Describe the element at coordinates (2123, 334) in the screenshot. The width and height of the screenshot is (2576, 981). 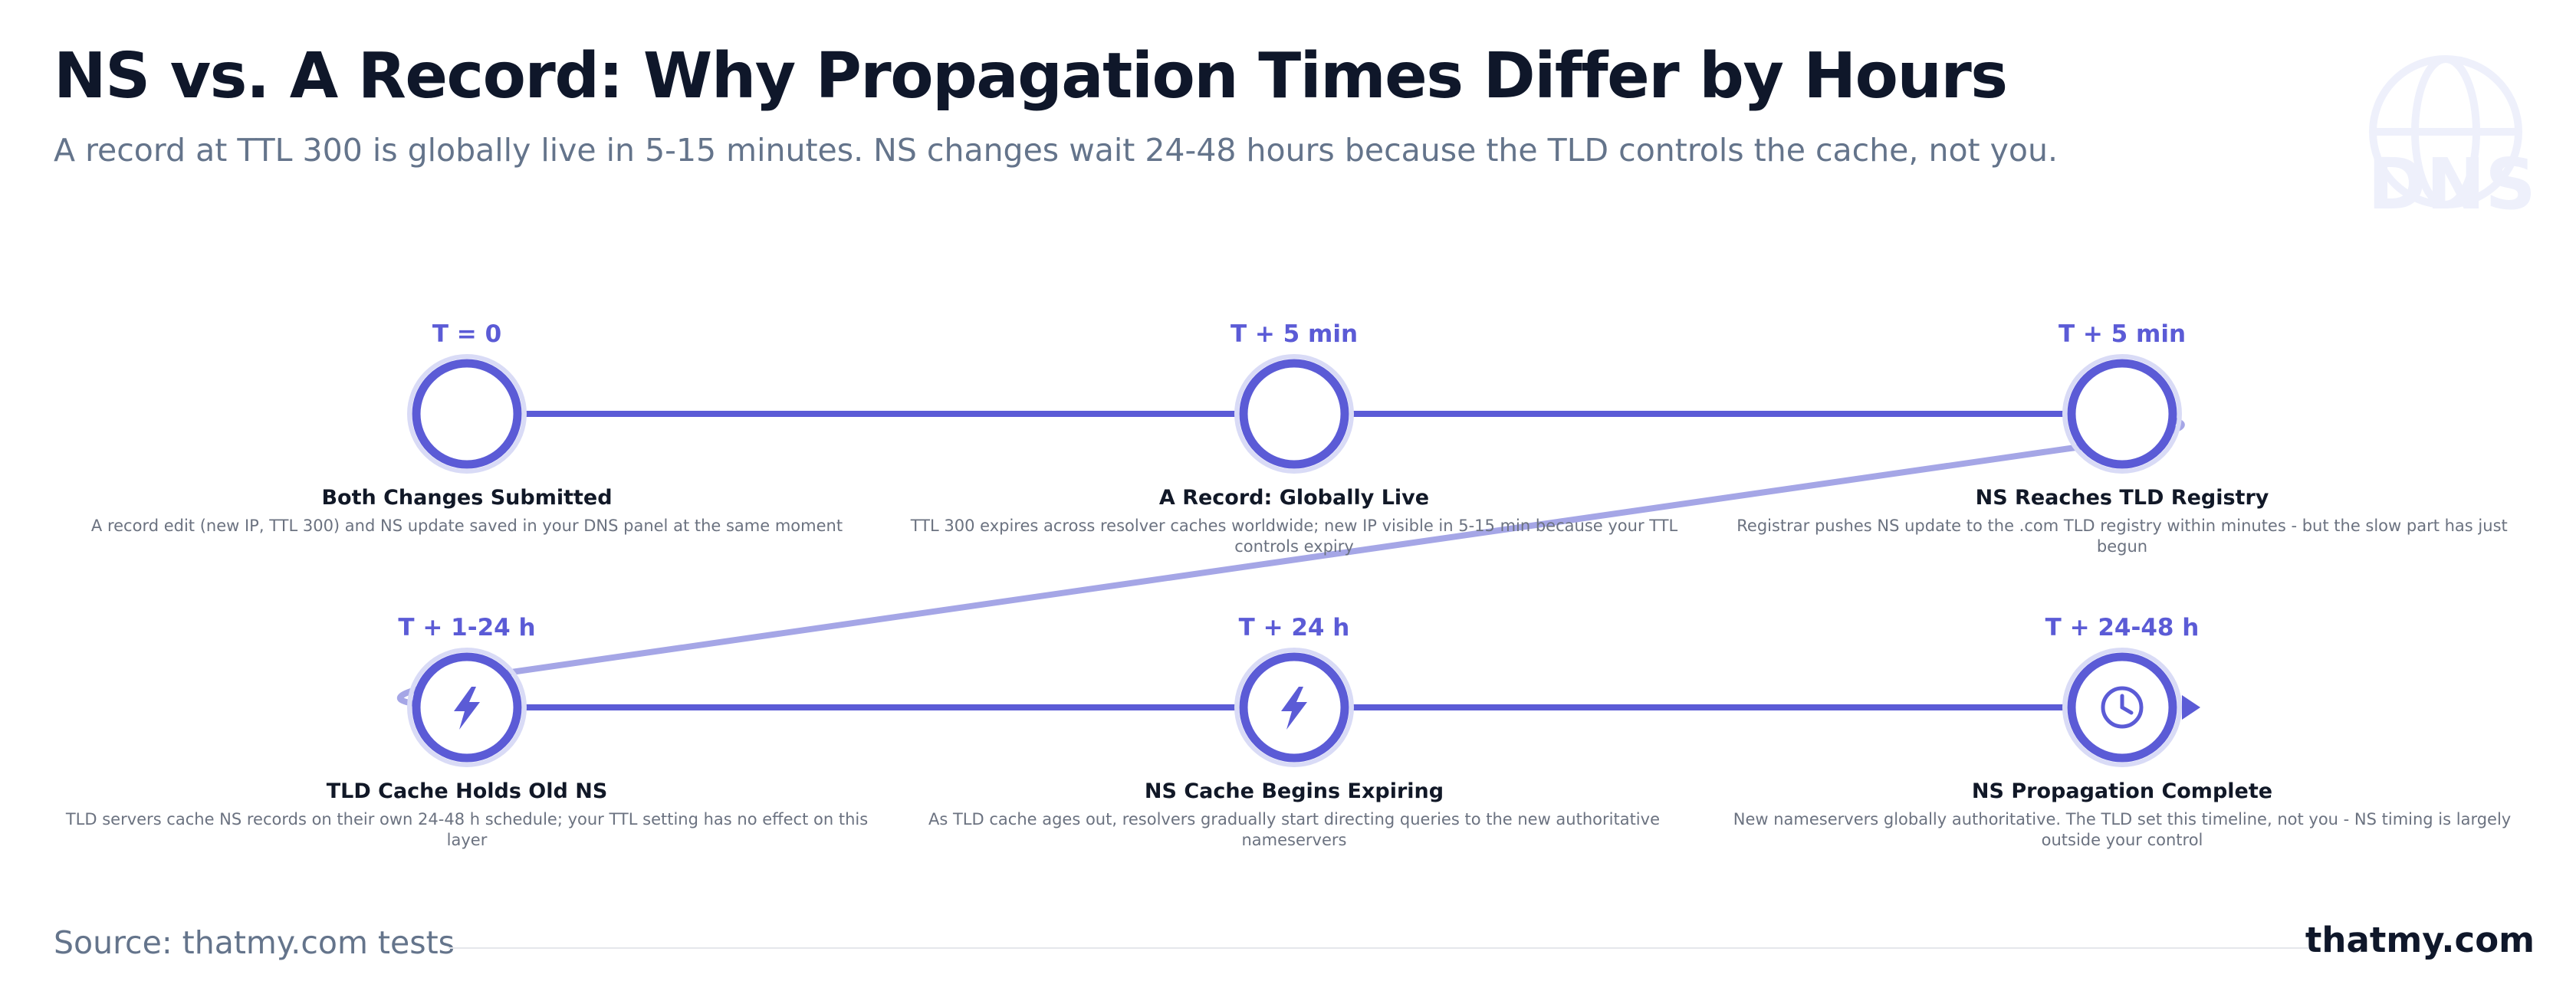
I see `stage-time-3: T + 5 min` at that location.